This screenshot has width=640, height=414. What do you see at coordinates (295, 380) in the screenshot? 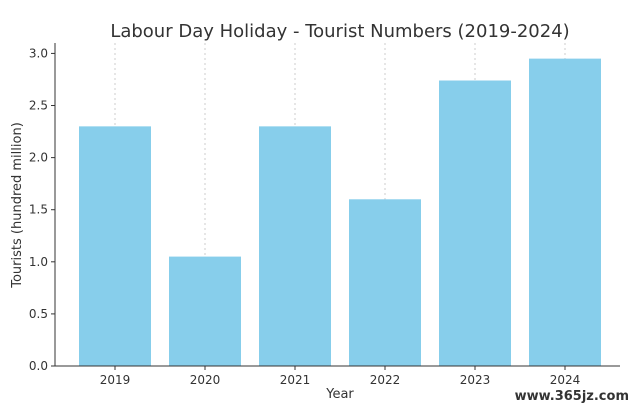
I see `x-tick-label-2021: 2021` at bounding box center [295, 380].